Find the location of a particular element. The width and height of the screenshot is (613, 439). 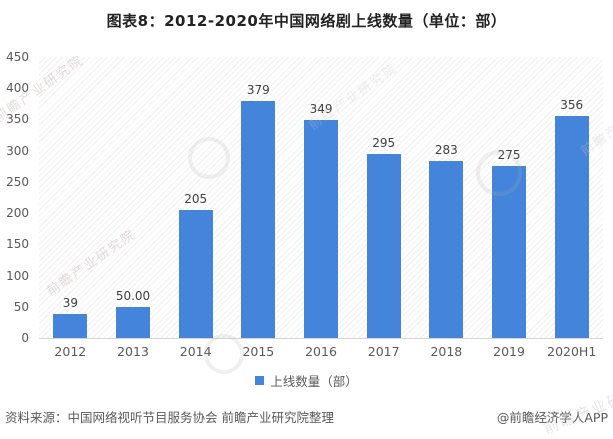

x-tick-label: 2016 is located at coordinates (321, 351).